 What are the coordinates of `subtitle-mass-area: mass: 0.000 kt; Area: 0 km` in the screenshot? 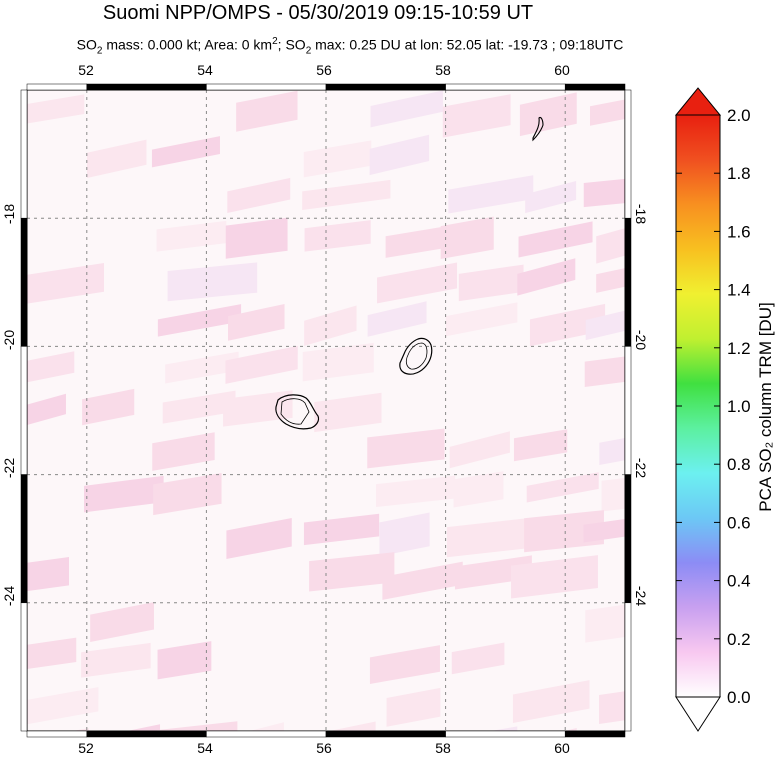 It's located at (187, 44).